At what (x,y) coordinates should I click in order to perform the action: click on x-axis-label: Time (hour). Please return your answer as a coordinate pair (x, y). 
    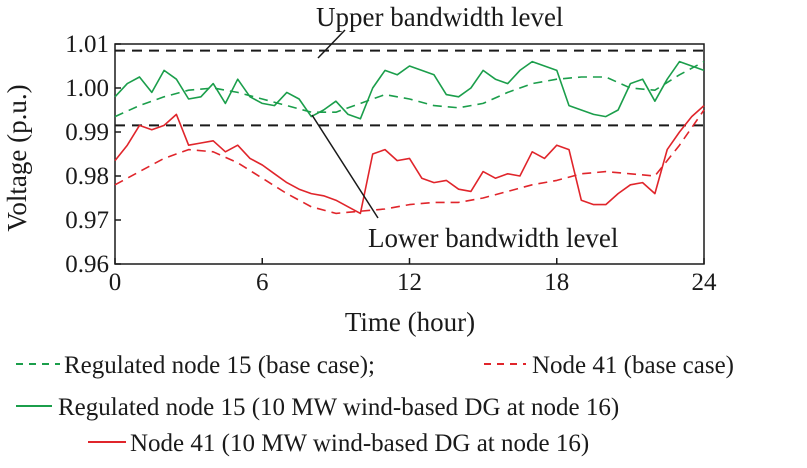
    Looking at the image, I should click on (410, 322).